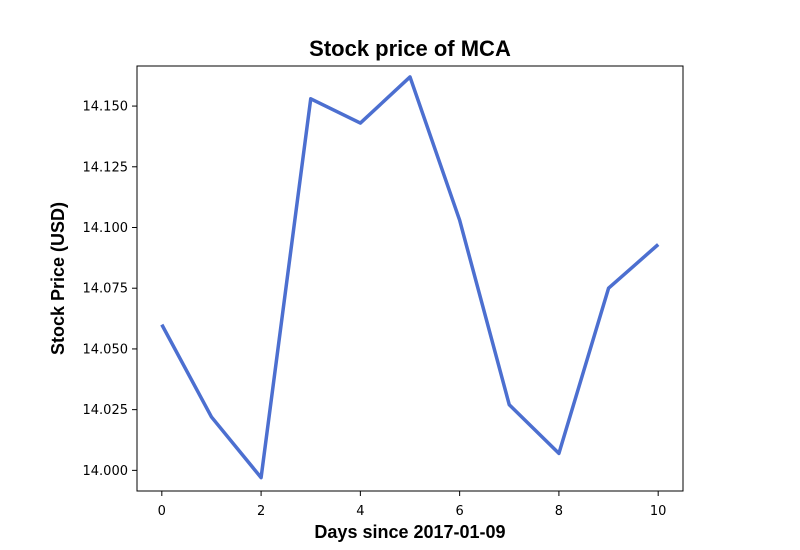 The image size is (800, 550). I want to click on y-tick-label: 14.125, so click(106, 167).